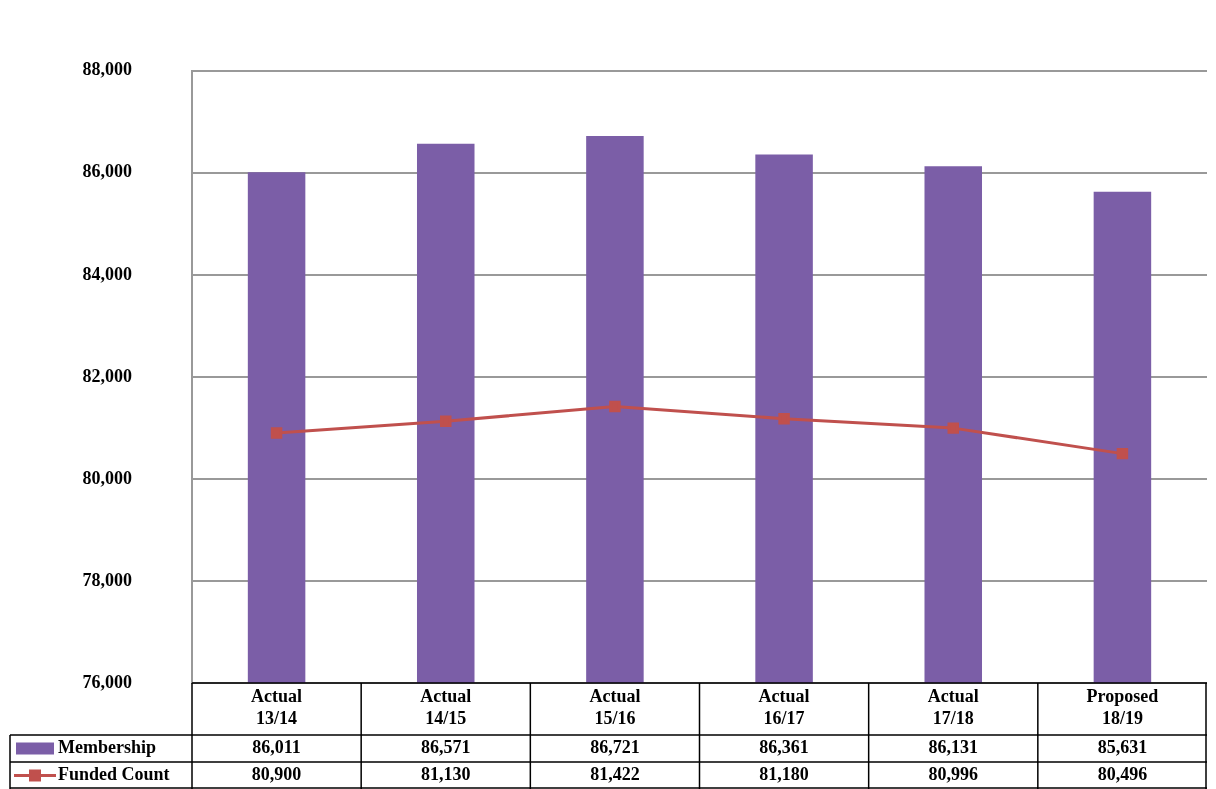 This screenshot has width=1216, height=789. I want to click on y-tick-label: 84,000, so click(107, 273).